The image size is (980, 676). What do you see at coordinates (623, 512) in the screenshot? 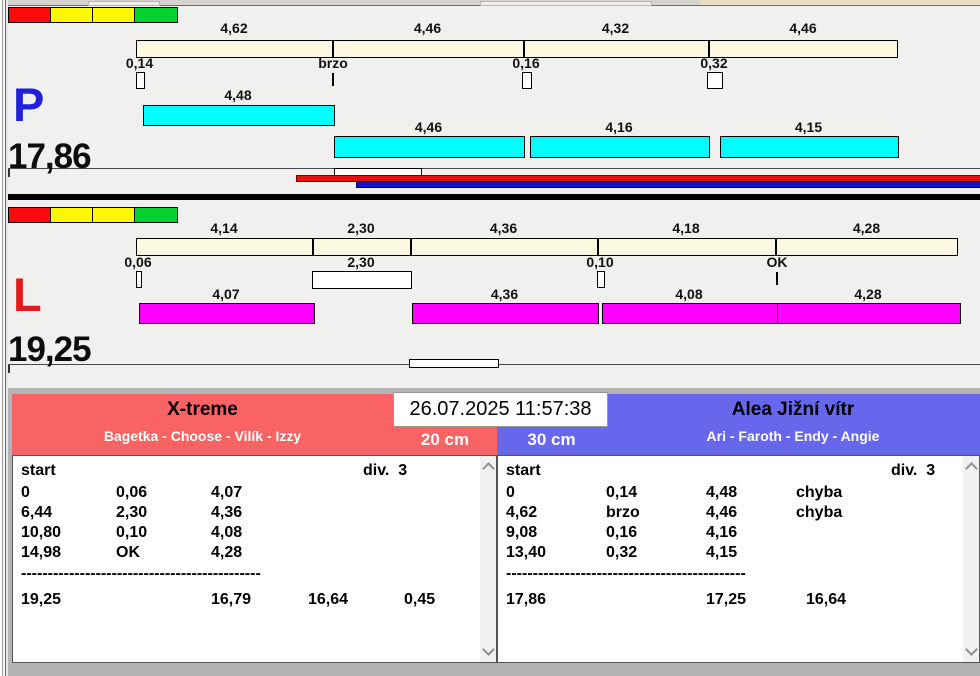
I see `table-cell: brzo` at bounding box center [623, 512].